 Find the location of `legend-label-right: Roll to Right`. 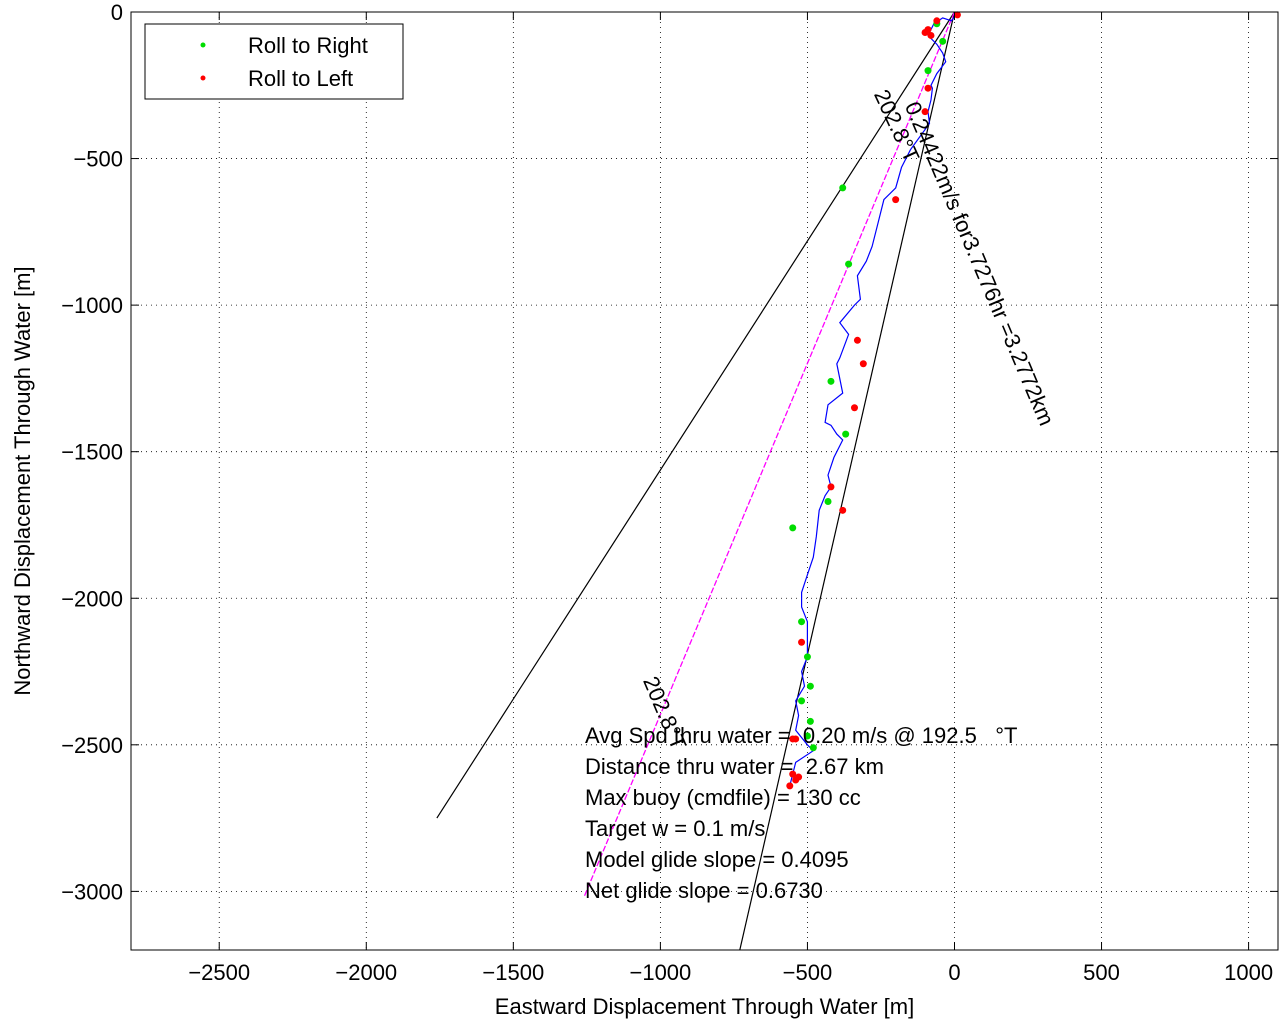

legend-label-right: Roll to Right is located at coordinates (308, 45).